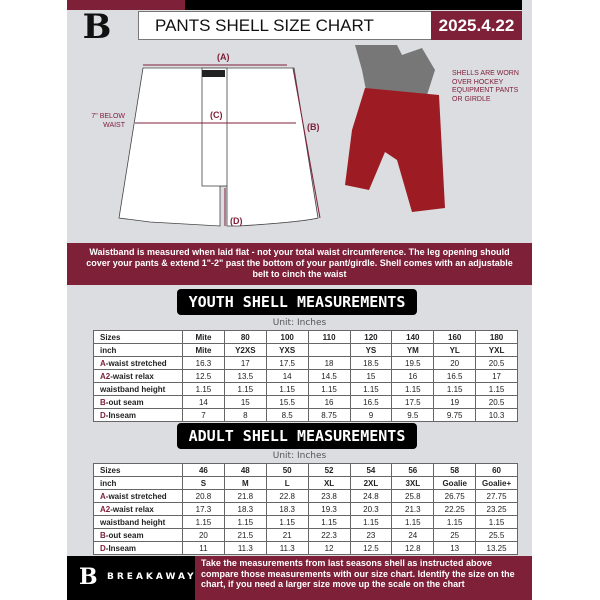 This screenshot has height=600, width=600. Describe the element at coordinates (371, 483) in the screenshot. I see `table-cell: 2XL` at that location.